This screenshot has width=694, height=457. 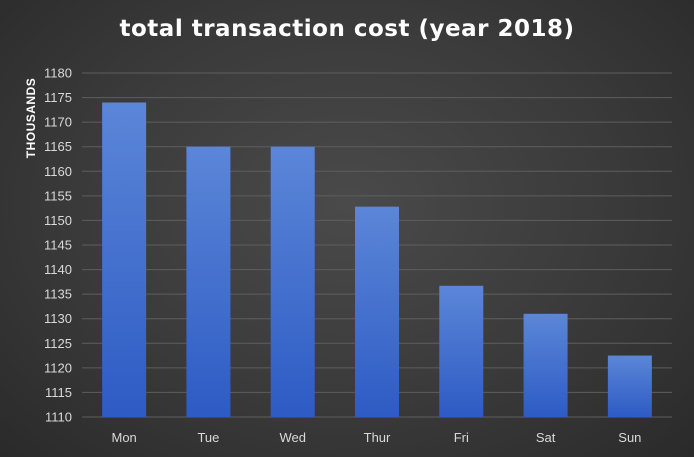 I want to click on bar-tue, so click(x=208, y=281).